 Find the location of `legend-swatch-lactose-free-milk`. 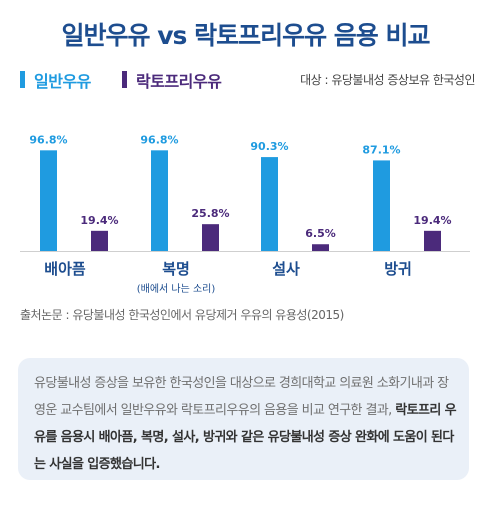

legend-swatch-lactose-free-milk is located at coordinates (124, 79).